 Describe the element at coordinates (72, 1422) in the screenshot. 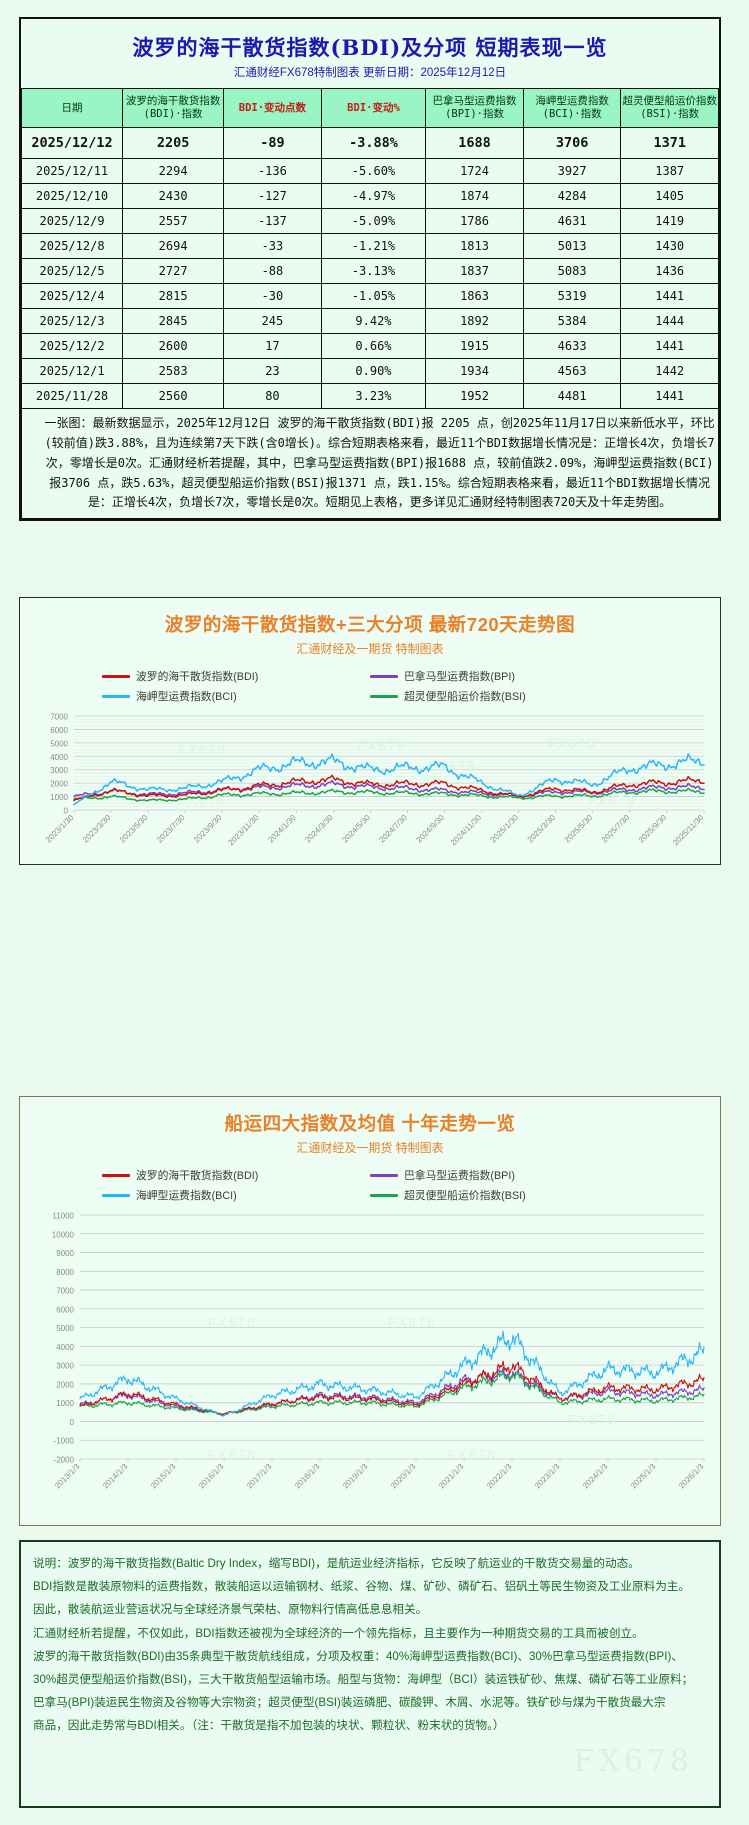

I see `svg-text: 0` at that location.